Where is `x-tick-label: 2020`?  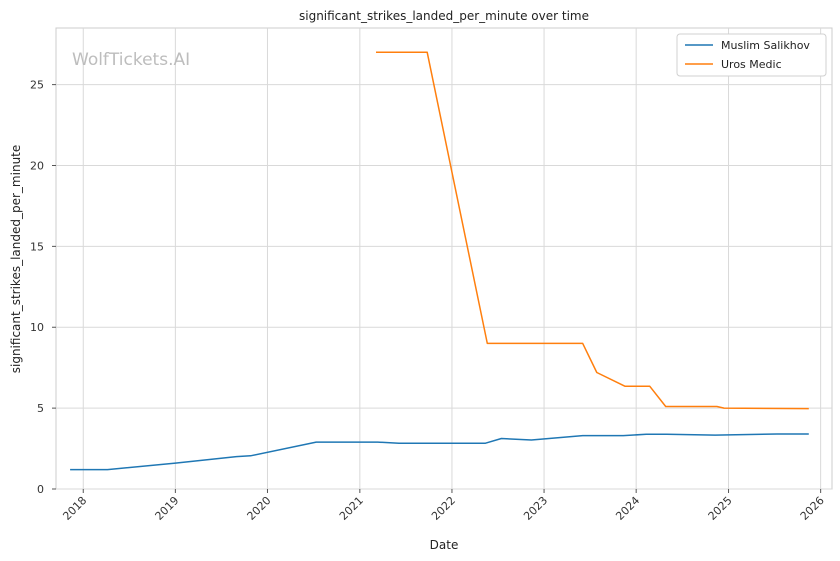 x-tick-label: 2020 is located at coordinates (259, 508).